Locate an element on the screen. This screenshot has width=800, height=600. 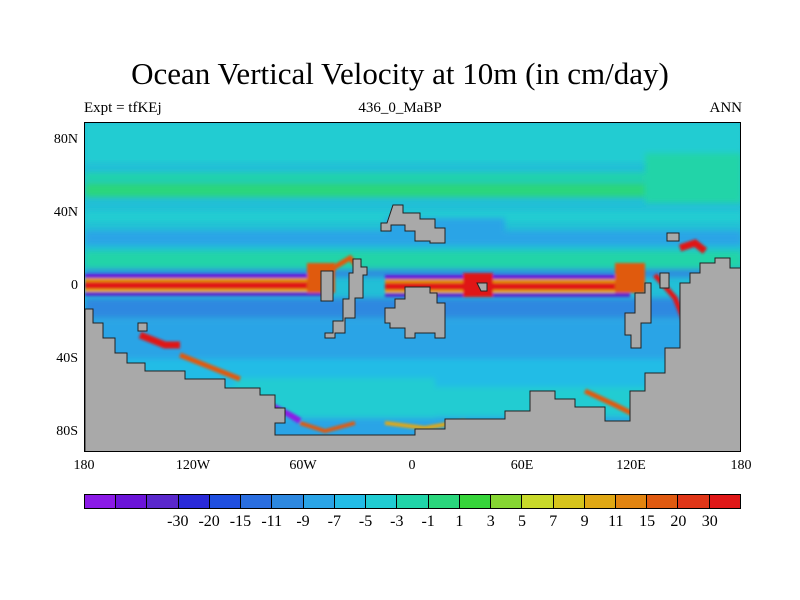
colorbar-label: 7 is located at coordinates (553, 521).